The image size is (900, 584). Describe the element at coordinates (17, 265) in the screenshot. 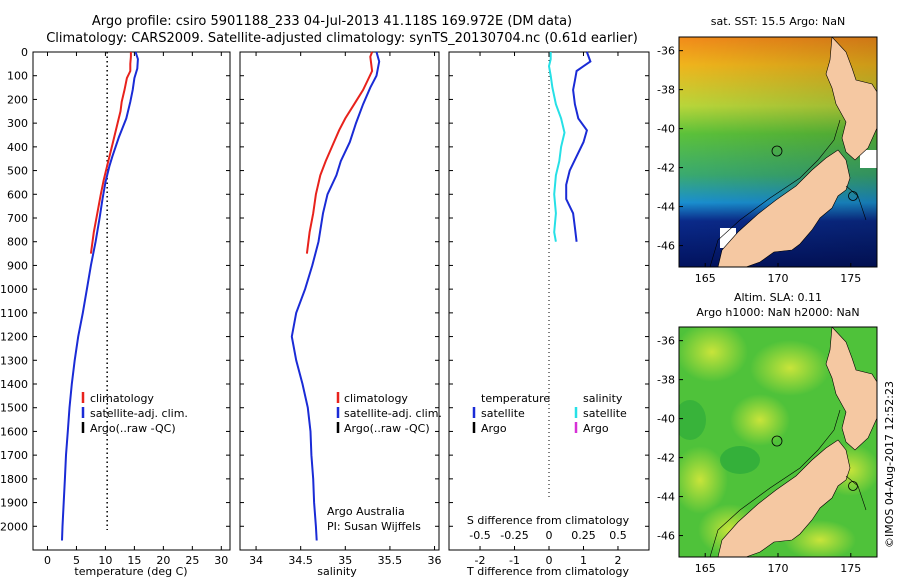

I see `y-tick-label: 900` at that location.